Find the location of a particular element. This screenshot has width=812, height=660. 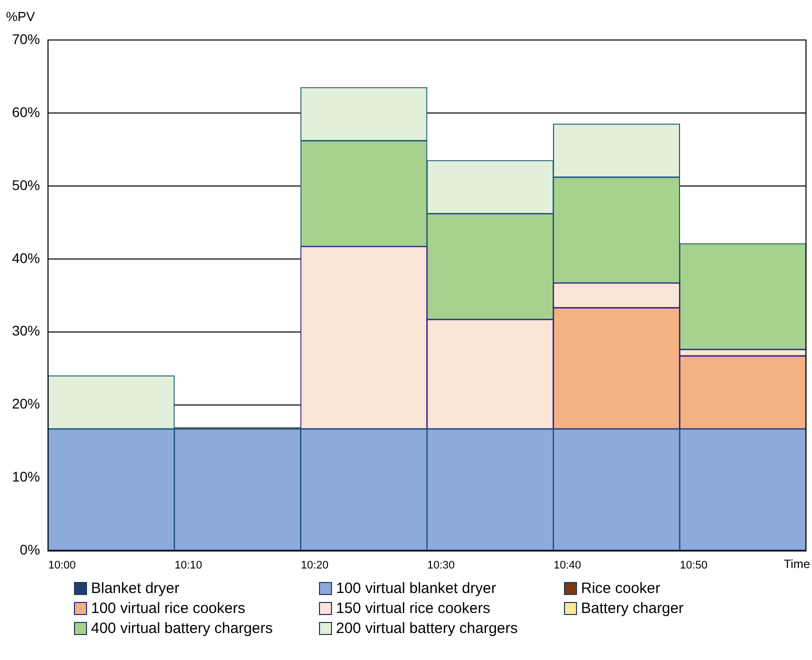

x-tick-label: 10:20 is located at coordinates (314, 565).